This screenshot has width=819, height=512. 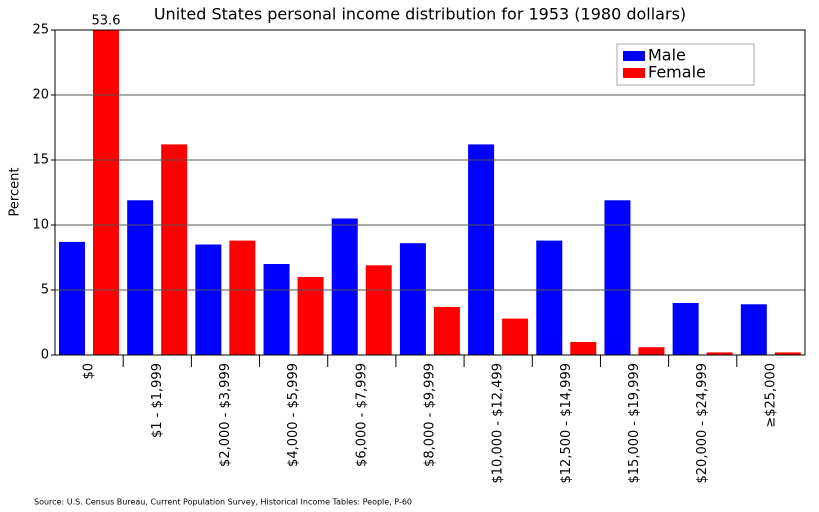 What do you see at coordinates (361, 415) in the screenshot?
I see `x-tick-label: $6,000 - $7,999` at bounding box center [361, 415].